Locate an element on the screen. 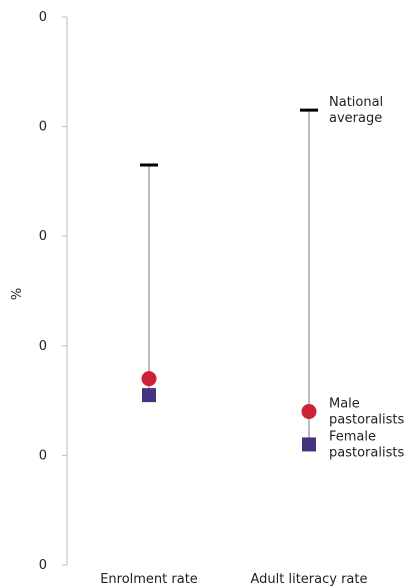 The width and height of the screenshot is (406, 588). legend-label: Female pastoralists is located at coordinates (366, 444).